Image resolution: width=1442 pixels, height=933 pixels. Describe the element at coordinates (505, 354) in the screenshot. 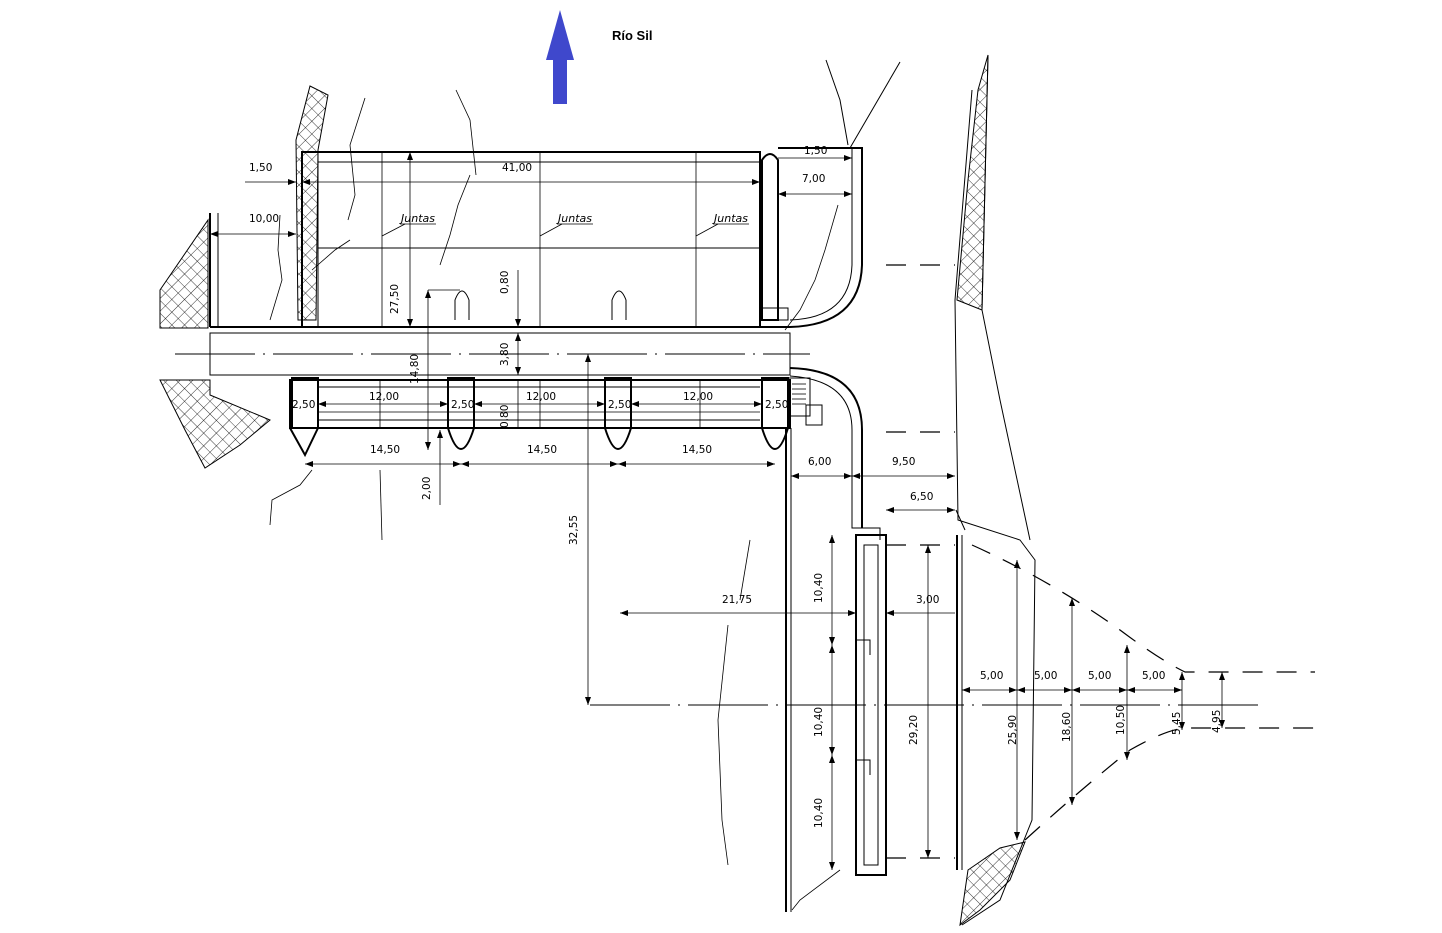

I see `dim-3-80: 3,80` at that location.